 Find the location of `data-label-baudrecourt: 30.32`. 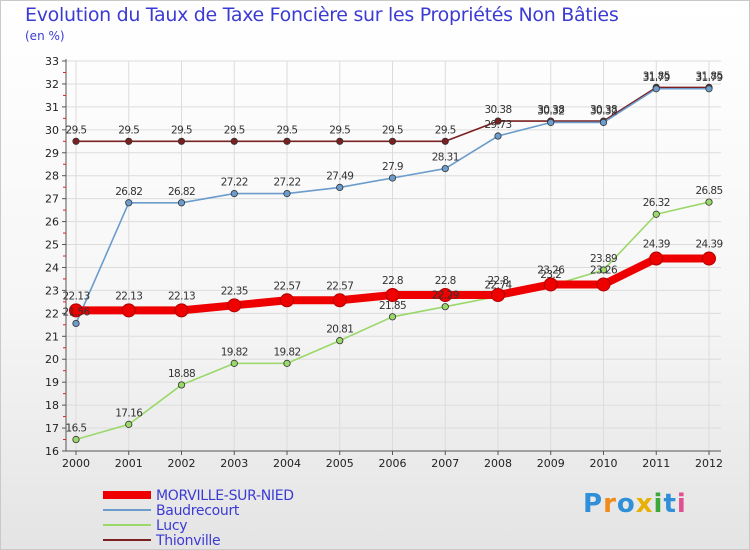

data-label-baudrecourt: 30.32 is located at coordinates (550, 111).